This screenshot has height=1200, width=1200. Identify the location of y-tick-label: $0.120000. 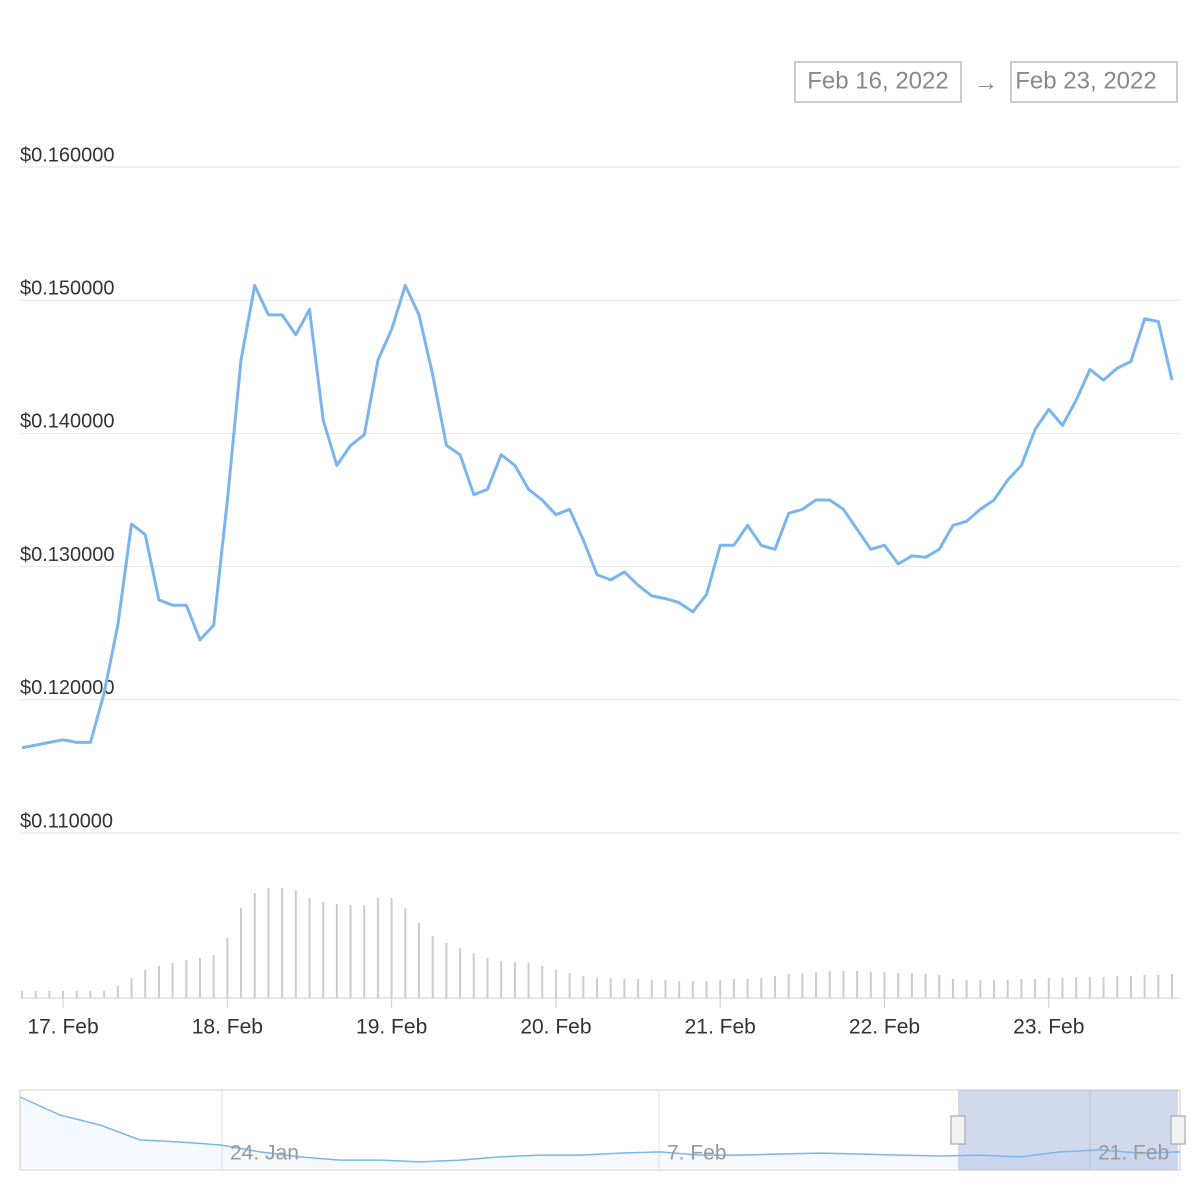
(67, 688).